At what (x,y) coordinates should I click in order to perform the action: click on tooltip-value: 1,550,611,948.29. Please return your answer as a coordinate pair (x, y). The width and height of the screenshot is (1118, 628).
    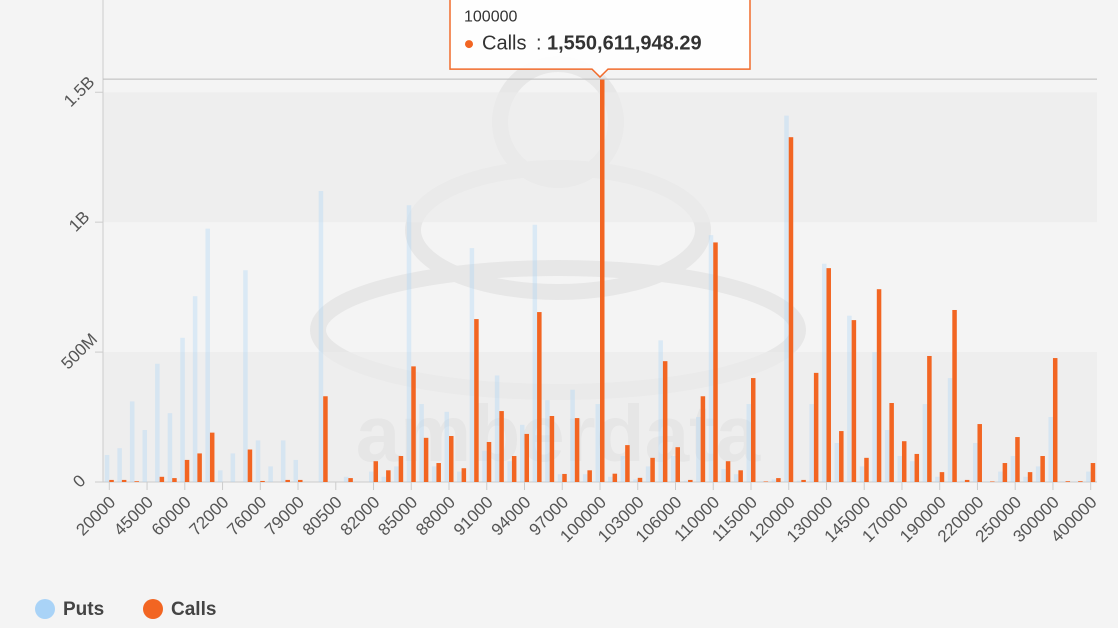
    Looking at the image, I should click on (624, 43).